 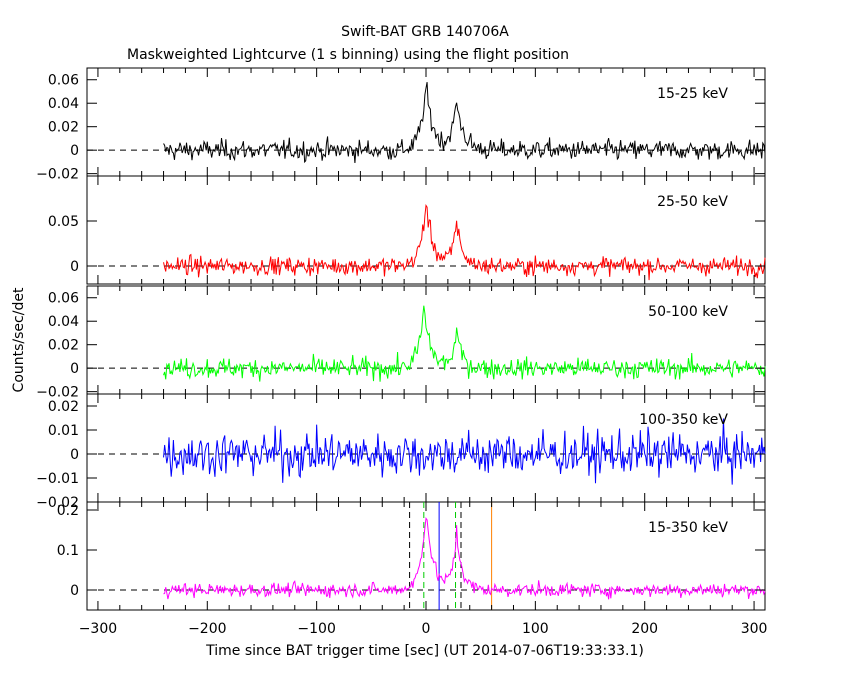 I want to click on x-tick-label: −300, so click(x=98, y=629).